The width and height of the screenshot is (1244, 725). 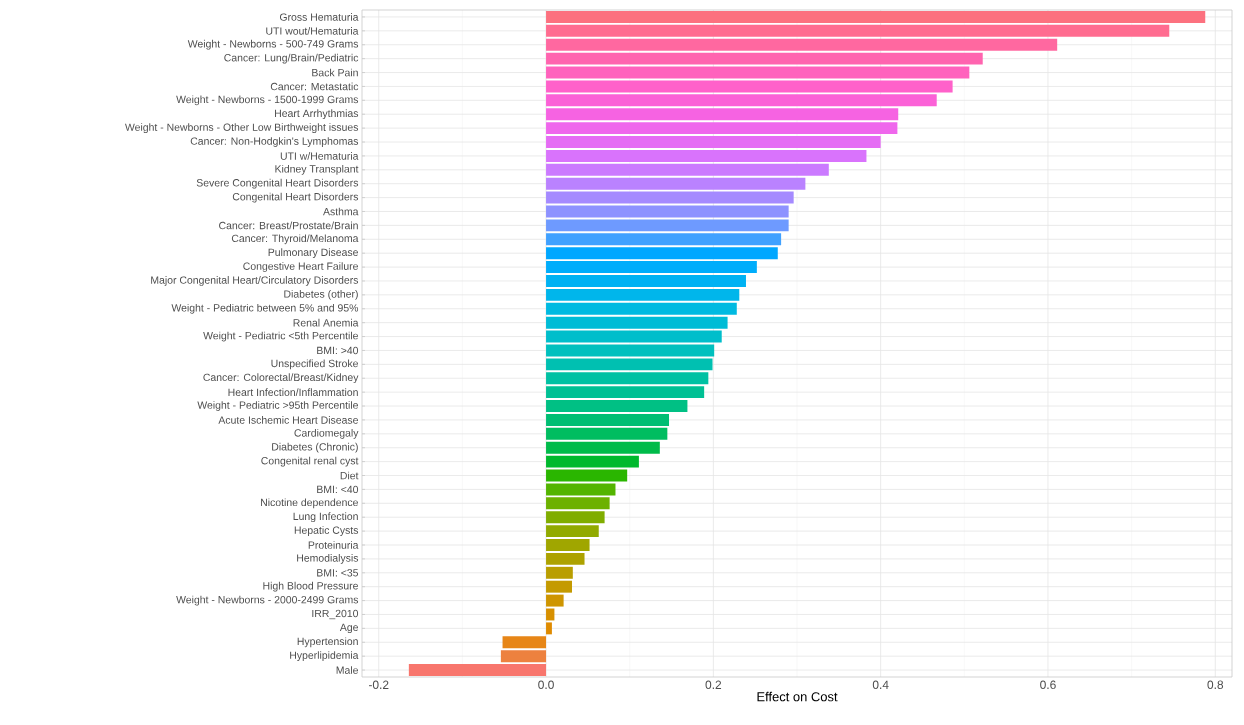 What do you see at coordinates (326, 322) in the screenshot?
I see `y-tick-label: Renal Anemia` at bounding box center [326, 322].